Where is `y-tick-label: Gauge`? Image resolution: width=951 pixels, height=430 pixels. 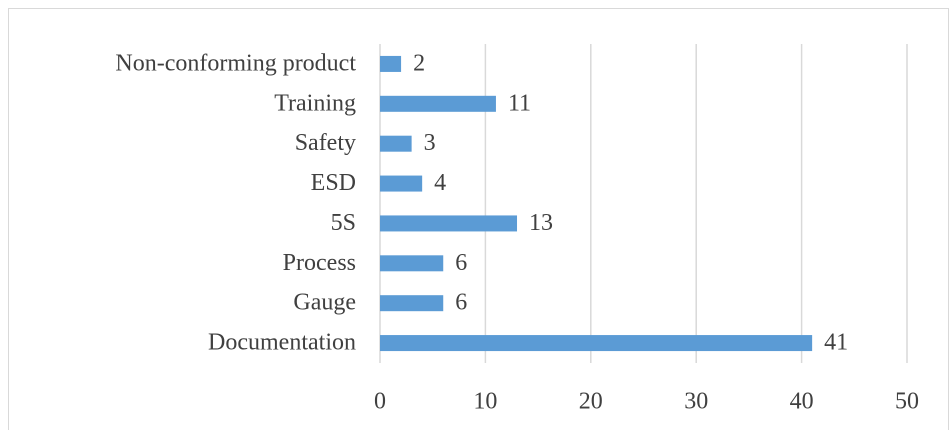
y-tick-label: Gauge is located at coordinates (324, 303).